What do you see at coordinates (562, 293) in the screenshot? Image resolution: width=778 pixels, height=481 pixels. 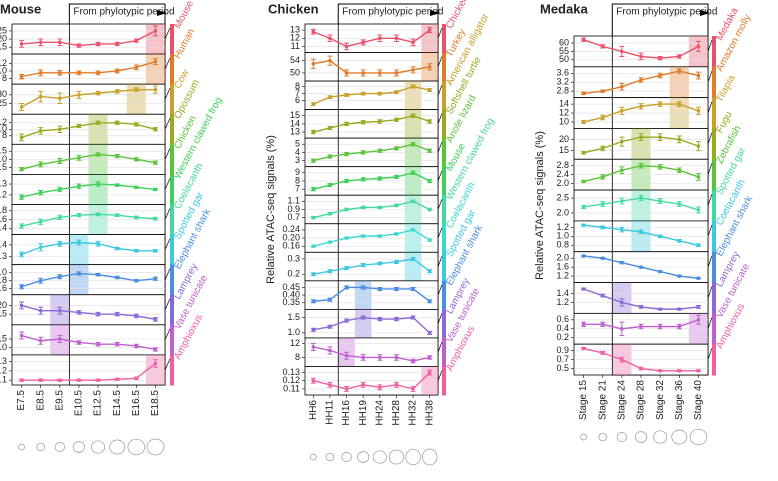 I see `y-tick-label: 1.4` at bounding box center [562, 293].